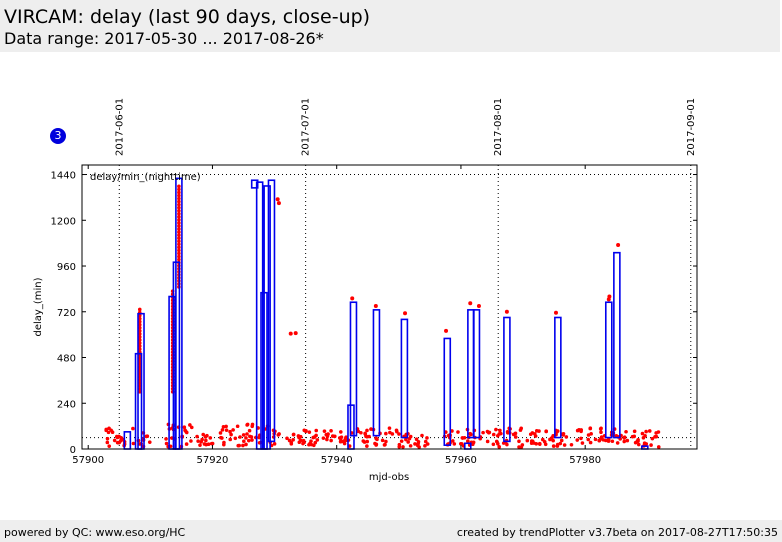 Image resolution: width=782 pixels, height=542 pixels. What do you see at coordinates (498, 127) in the screenshot?
I see `date-marker-label: 2017-08-01` at bounding box center [498, 127].